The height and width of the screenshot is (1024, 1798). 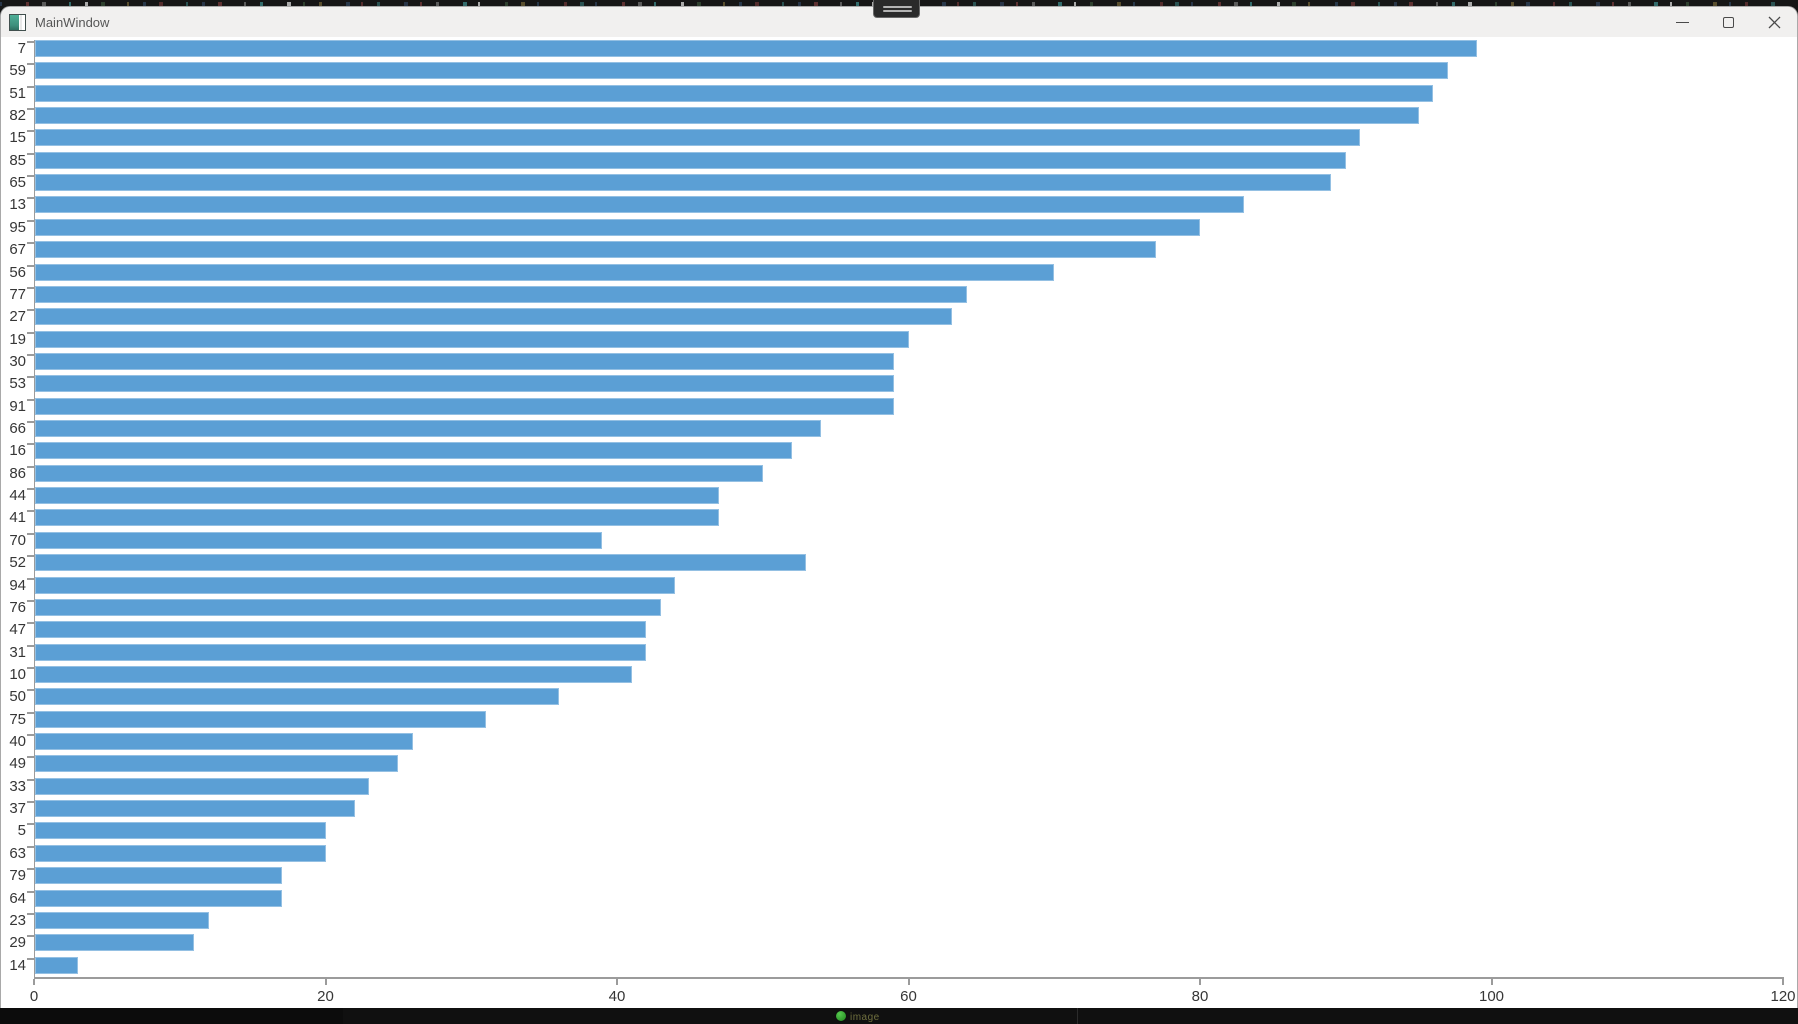 I want to click on y-tick-label: 63, so click(x=17, y=853).